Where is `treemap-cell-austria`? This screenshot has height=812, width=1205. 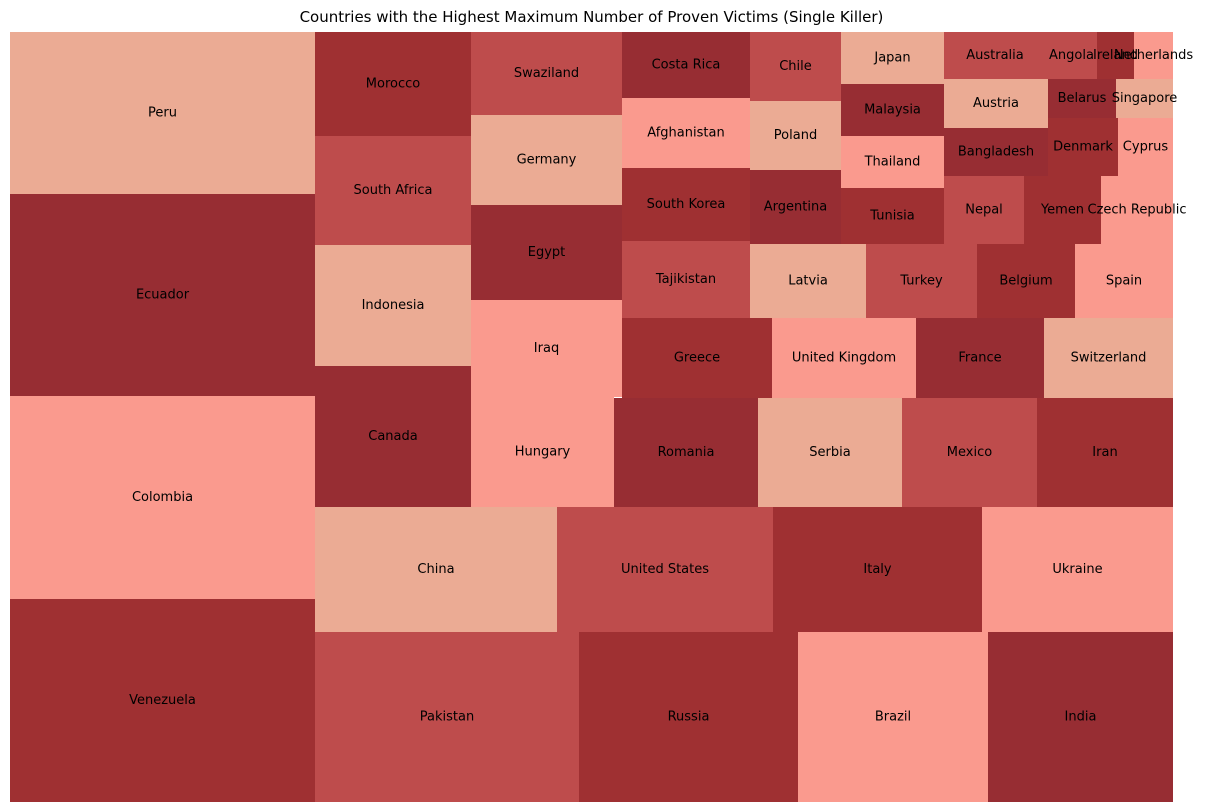 treemap-cell-austria is located at coordinates (996, 103).